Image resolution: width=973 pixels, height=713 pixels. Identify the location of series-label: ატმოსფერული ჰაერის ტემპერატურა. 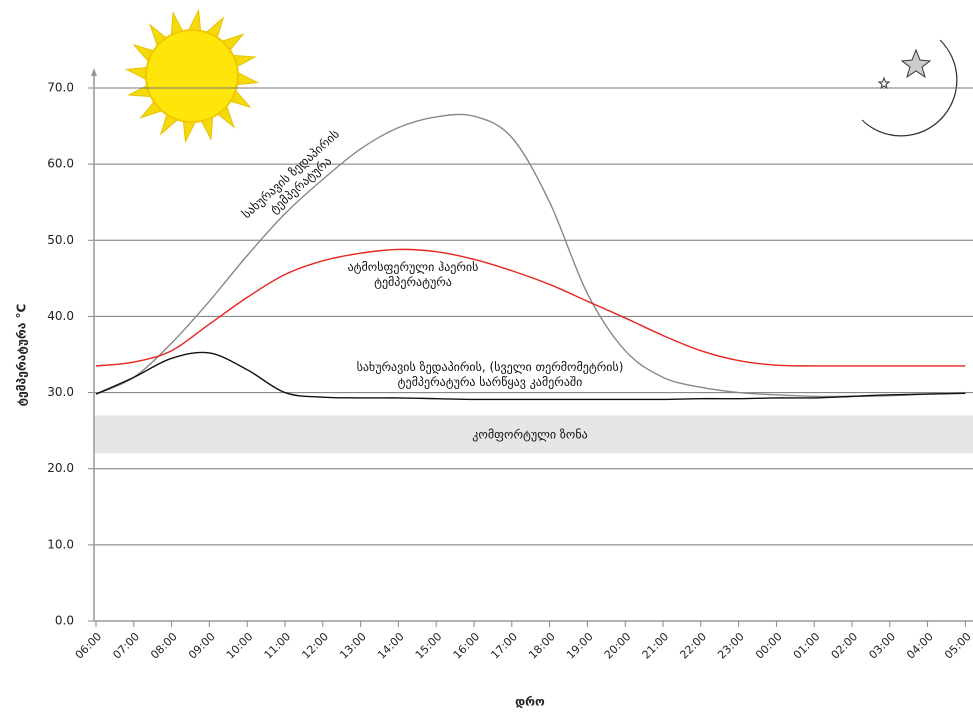
(413, 274).